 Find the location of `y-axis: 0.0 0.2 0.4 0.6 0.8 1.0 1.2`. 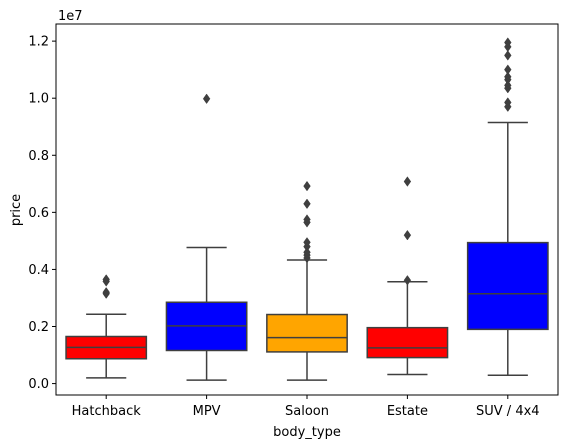

y-axis: 0.0 0.2 0.4 0.6 0.8 1.0 1.2 is located at coordinates (42, 213).